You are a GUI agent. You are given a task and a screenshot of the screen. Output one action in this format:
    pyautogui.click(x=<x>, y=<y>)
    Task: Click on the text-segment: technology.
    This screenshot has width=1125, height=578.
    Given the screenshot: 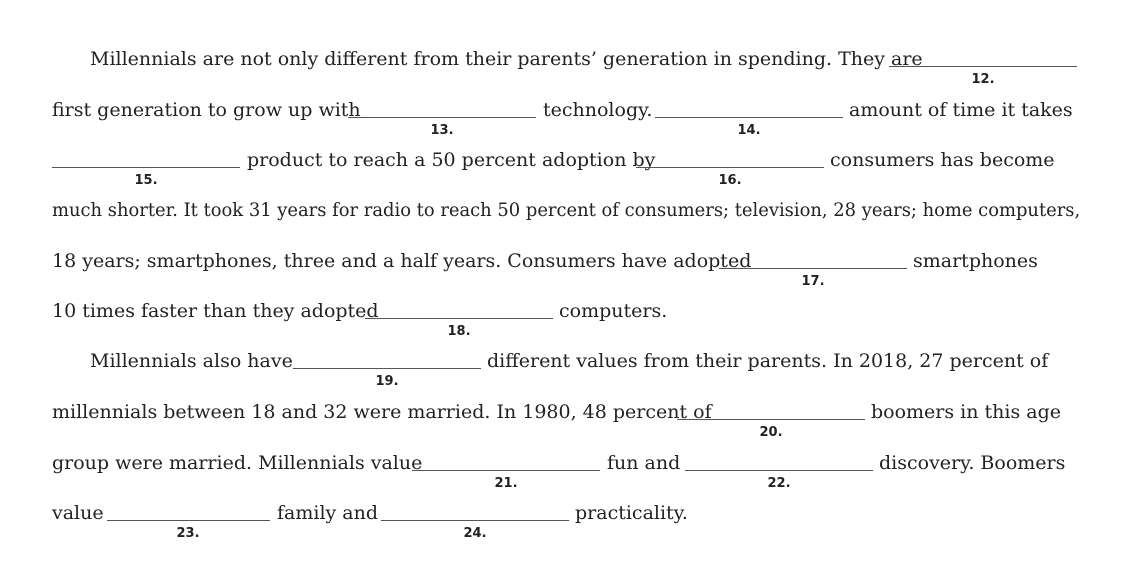 What is the action you would take?
    pyautogui.click(x=598, y=110)
    